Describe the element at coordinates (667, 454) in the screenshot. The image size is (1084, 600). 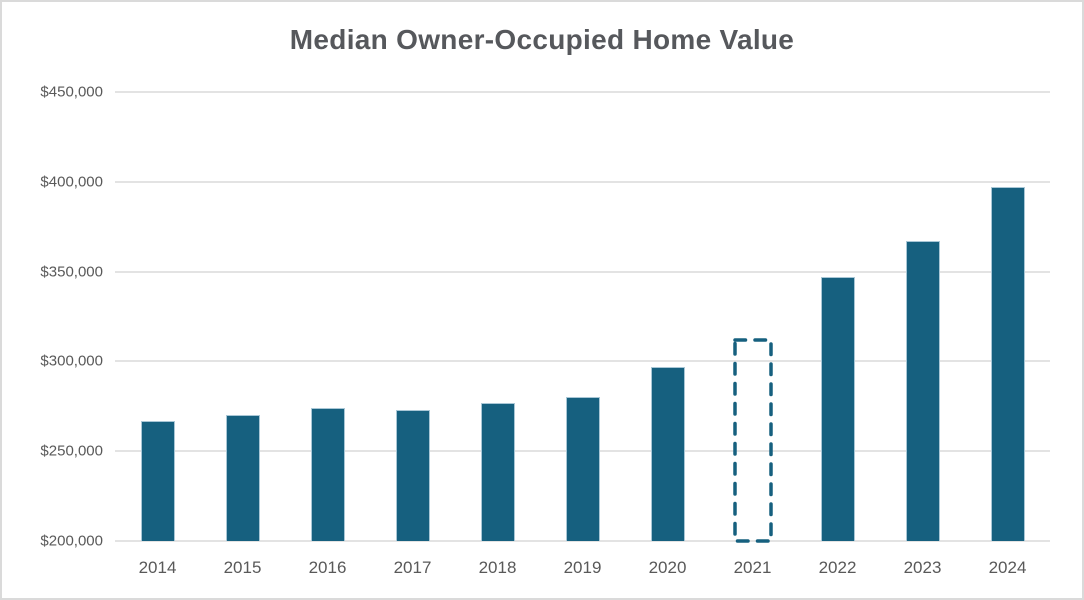
I see `bar-2020` at that location.